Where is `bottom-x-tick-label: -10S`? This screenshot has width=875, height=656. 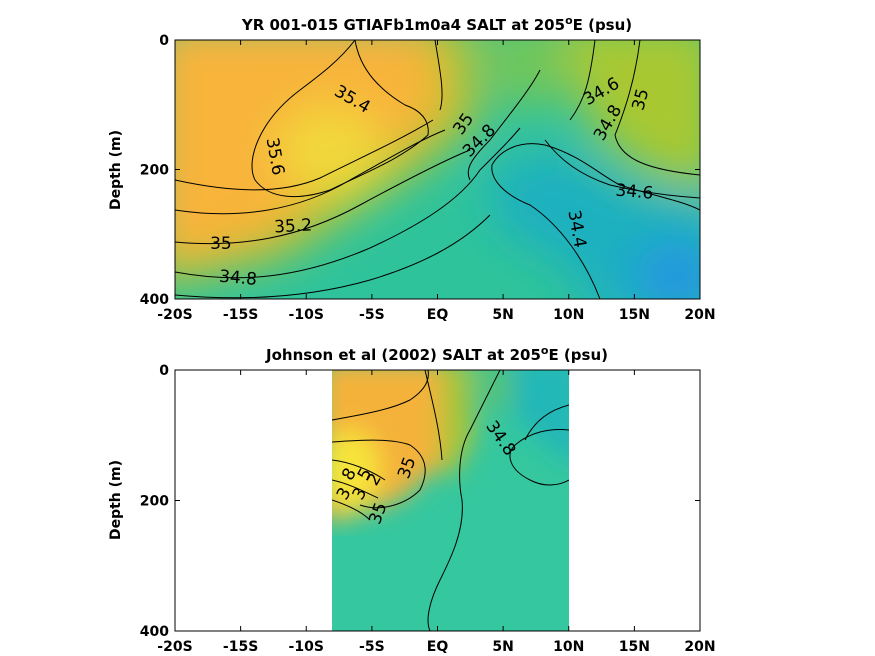
bottom-x-tick-label: -10S is located at coordinates (306, 647).